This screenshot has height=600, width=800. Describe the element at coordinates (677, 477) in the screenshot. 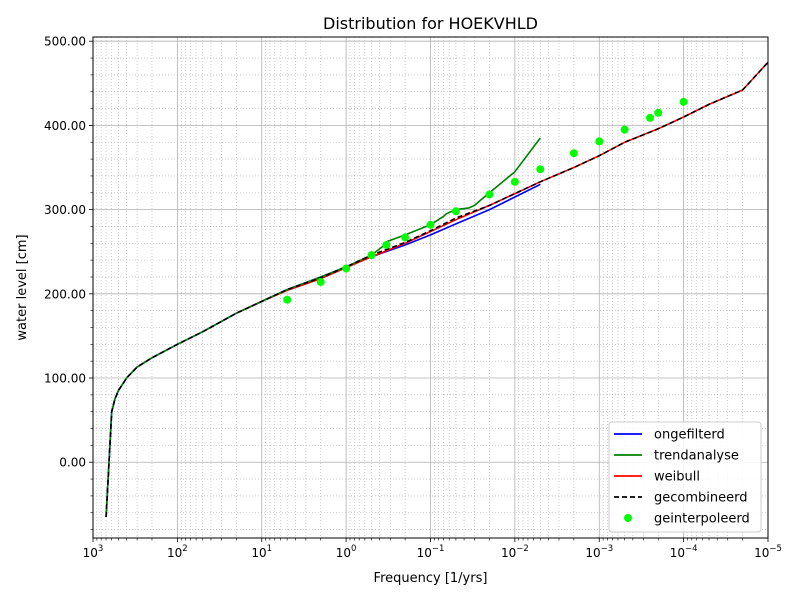

I see `legend-label: weibull` at that location.